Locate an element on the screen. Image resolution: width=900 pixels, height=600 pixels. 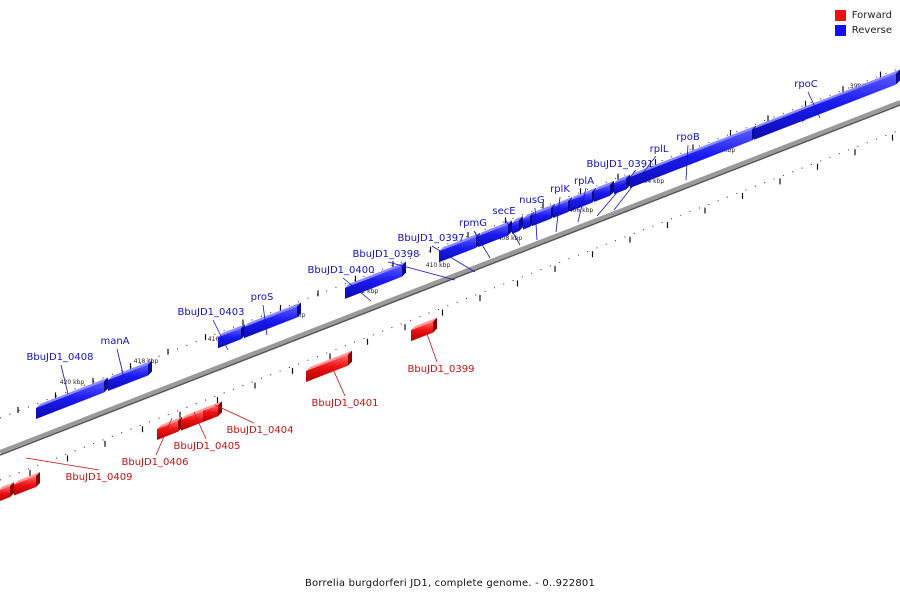
gene-label-rpmg: rpmG is located at coordinates (473, 223).